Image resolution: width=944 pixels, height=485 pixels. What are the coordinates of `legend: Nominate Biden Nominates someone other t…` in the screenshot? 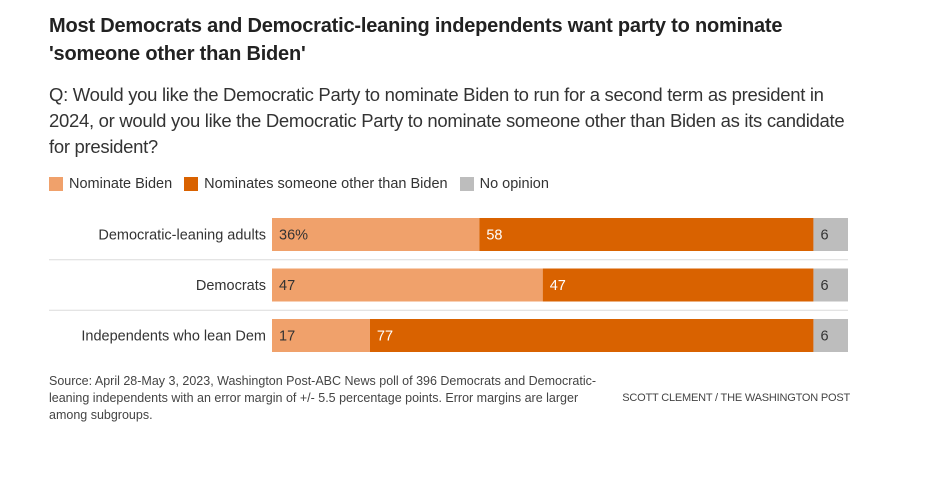 It's located at (305, 184).